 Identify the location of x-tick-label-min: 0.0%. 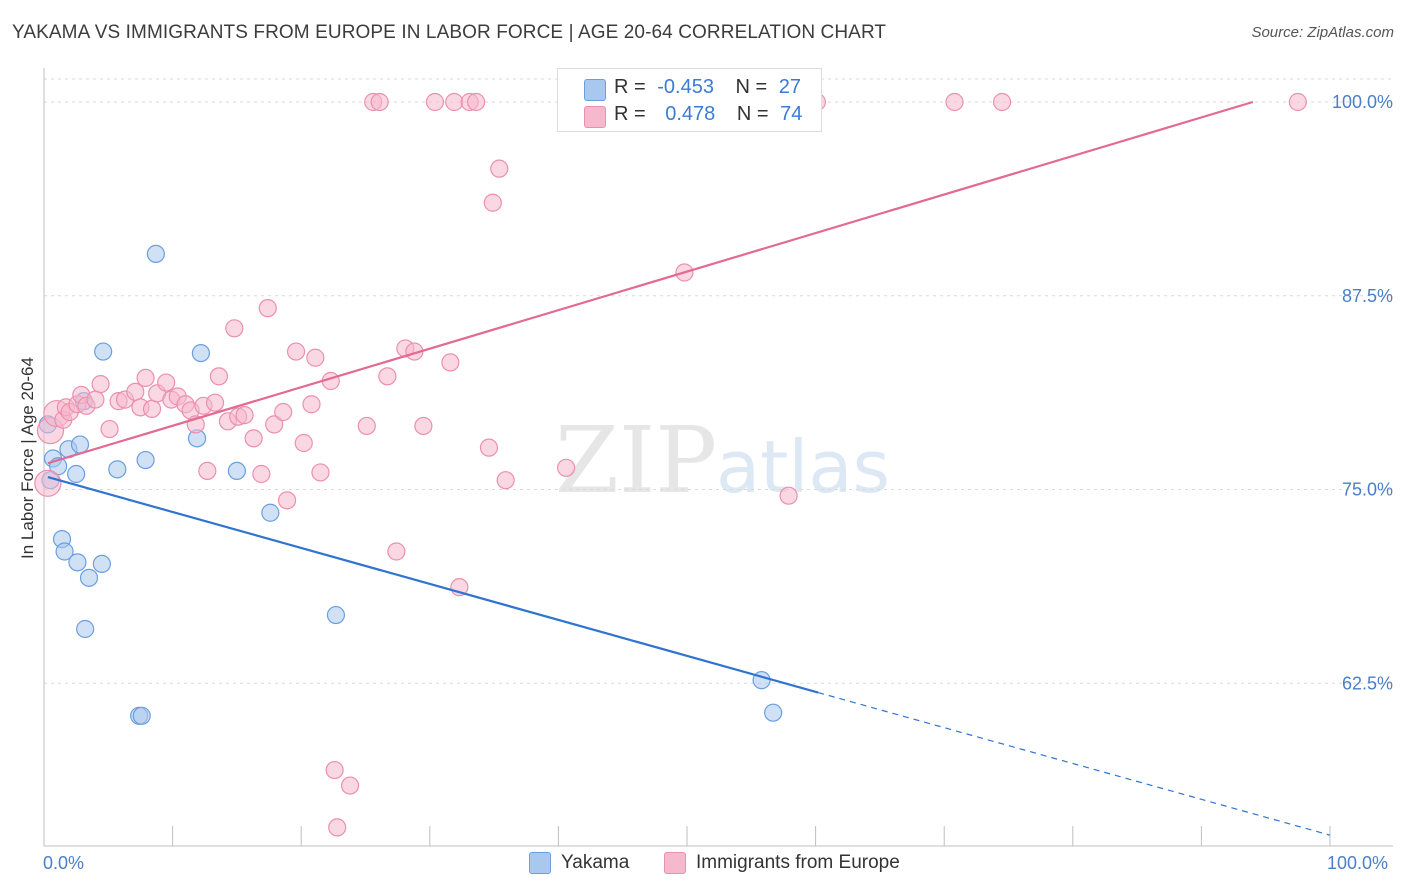
(64, 863).